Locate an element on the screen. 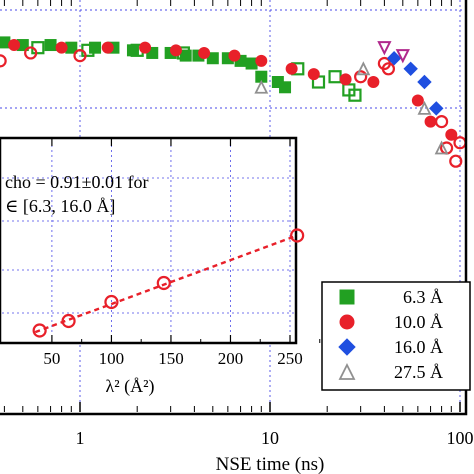  inset-markers is located at coordinates (168, 283).